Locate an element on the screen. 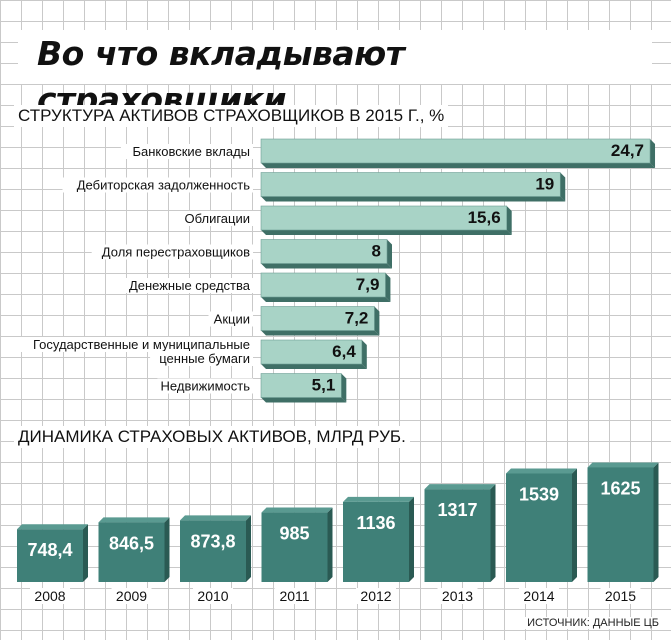 The image size is (671, 640). source-note: ИСТОЧНИК: ДАННЫЕ ЦБ is located at coordinates (593, 623).